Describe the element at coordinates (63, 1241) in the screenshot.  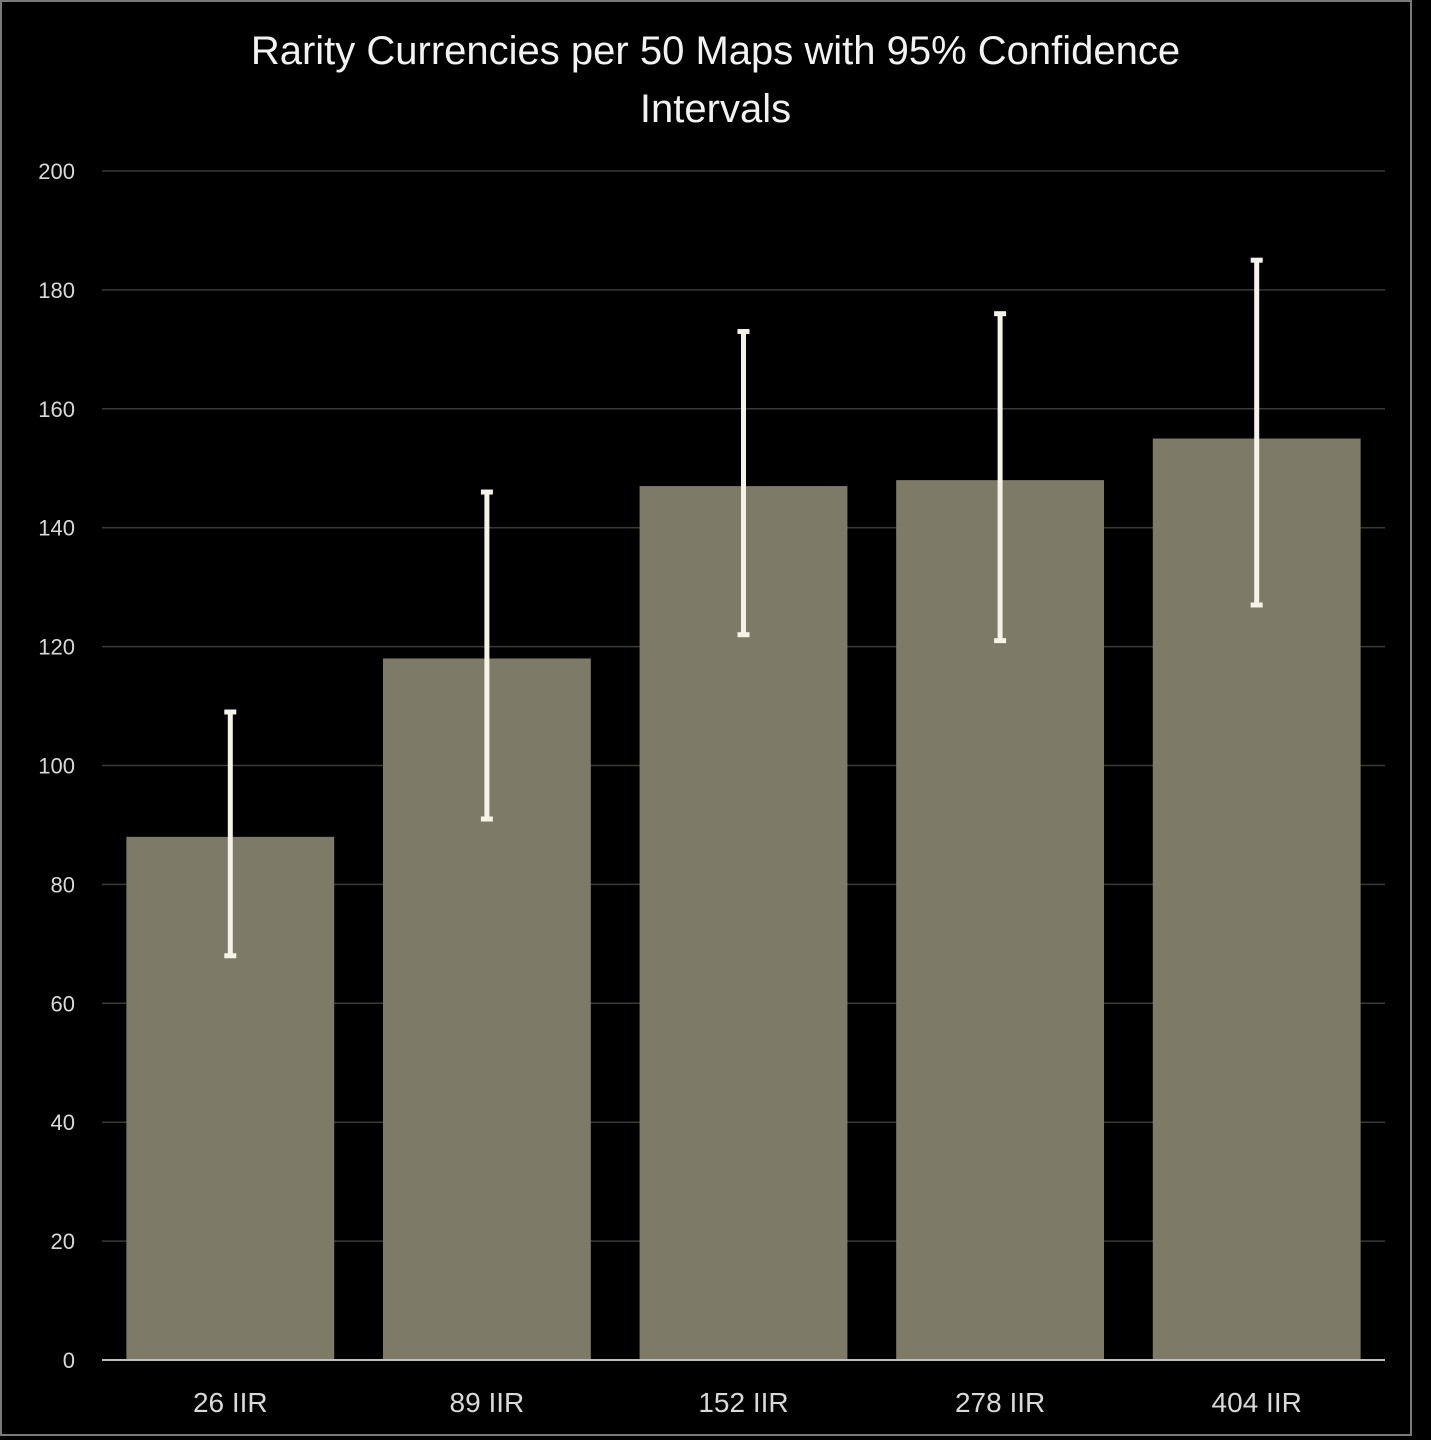
I see `y-tick-label: 20` at that location.